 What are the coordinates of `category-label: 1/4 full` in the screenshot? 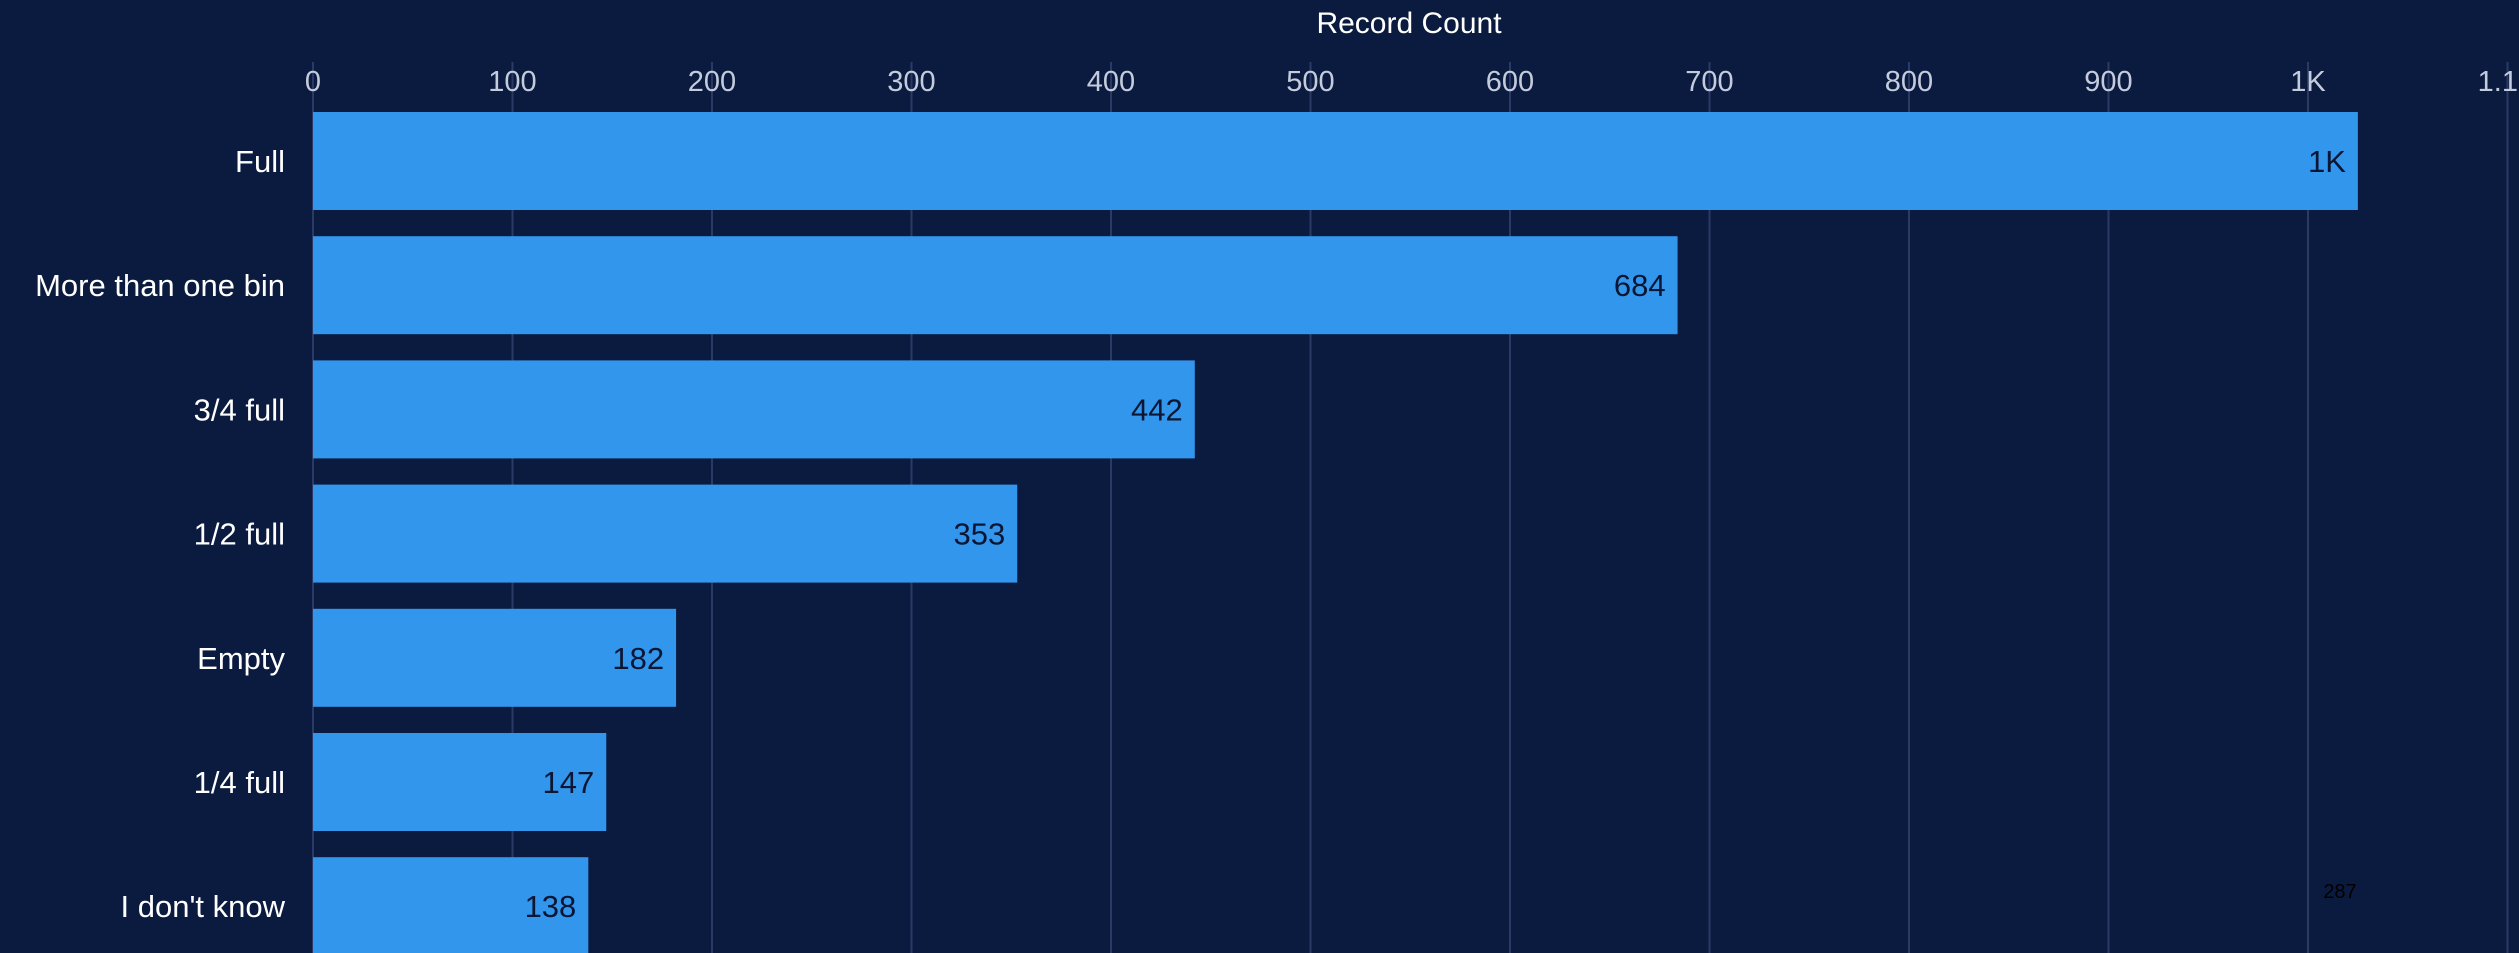 It's located at (239, 782).